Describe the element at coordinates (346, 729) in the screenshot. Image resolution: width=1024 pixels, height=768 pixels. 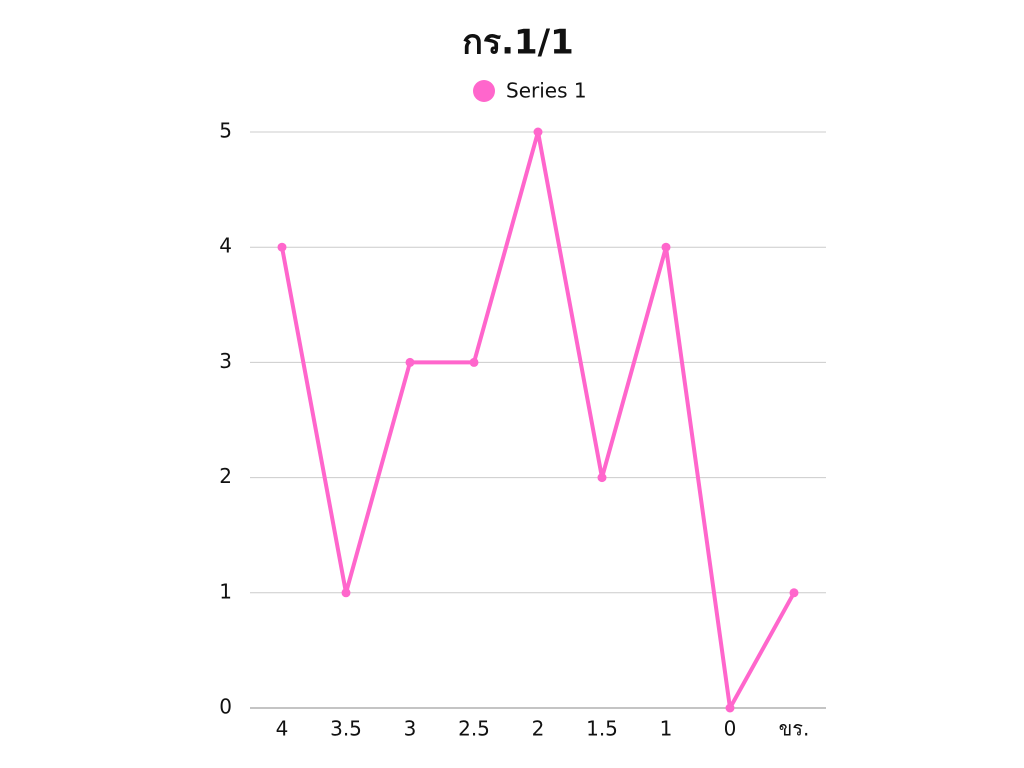
I see `x-tick-label: 3.5` at that location.